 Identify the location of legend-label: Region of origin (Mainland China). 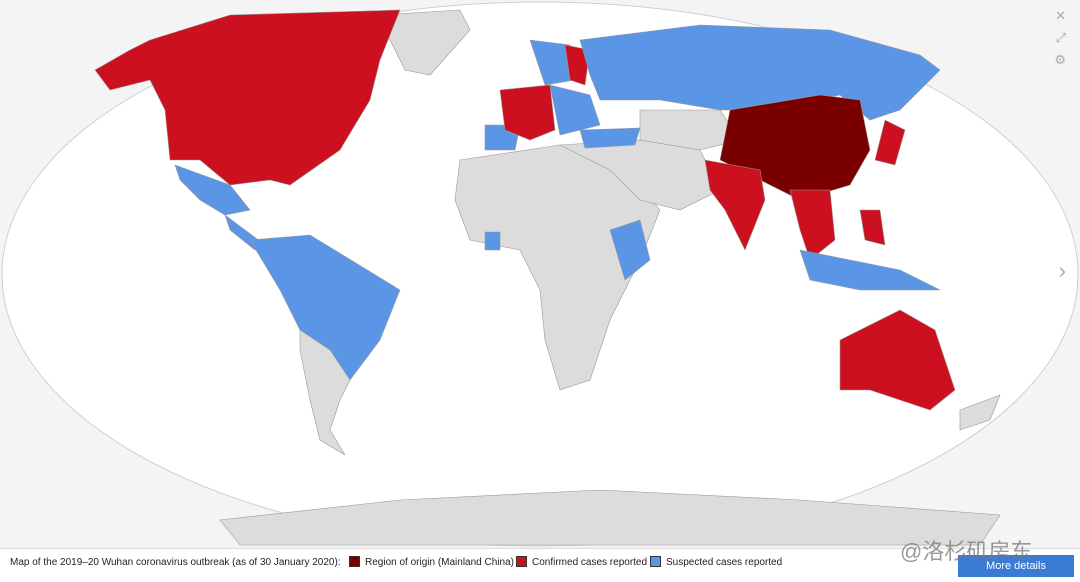
(439, 562).